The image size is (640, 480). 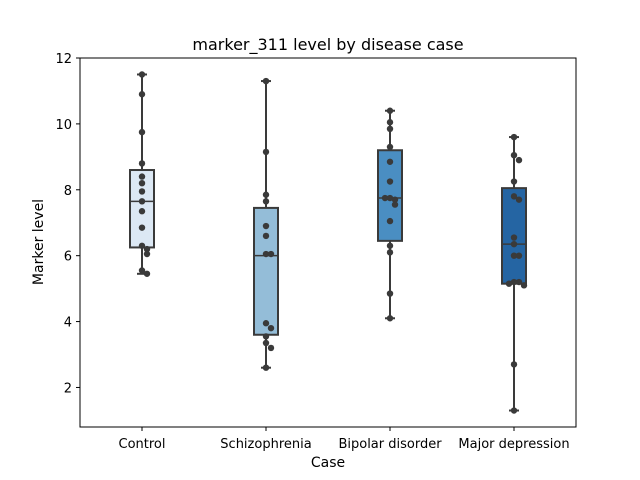 What do you see at coordinates (514, 274) in the screenshot?
I see `box-major-depression` at bounding box center [514, 274].